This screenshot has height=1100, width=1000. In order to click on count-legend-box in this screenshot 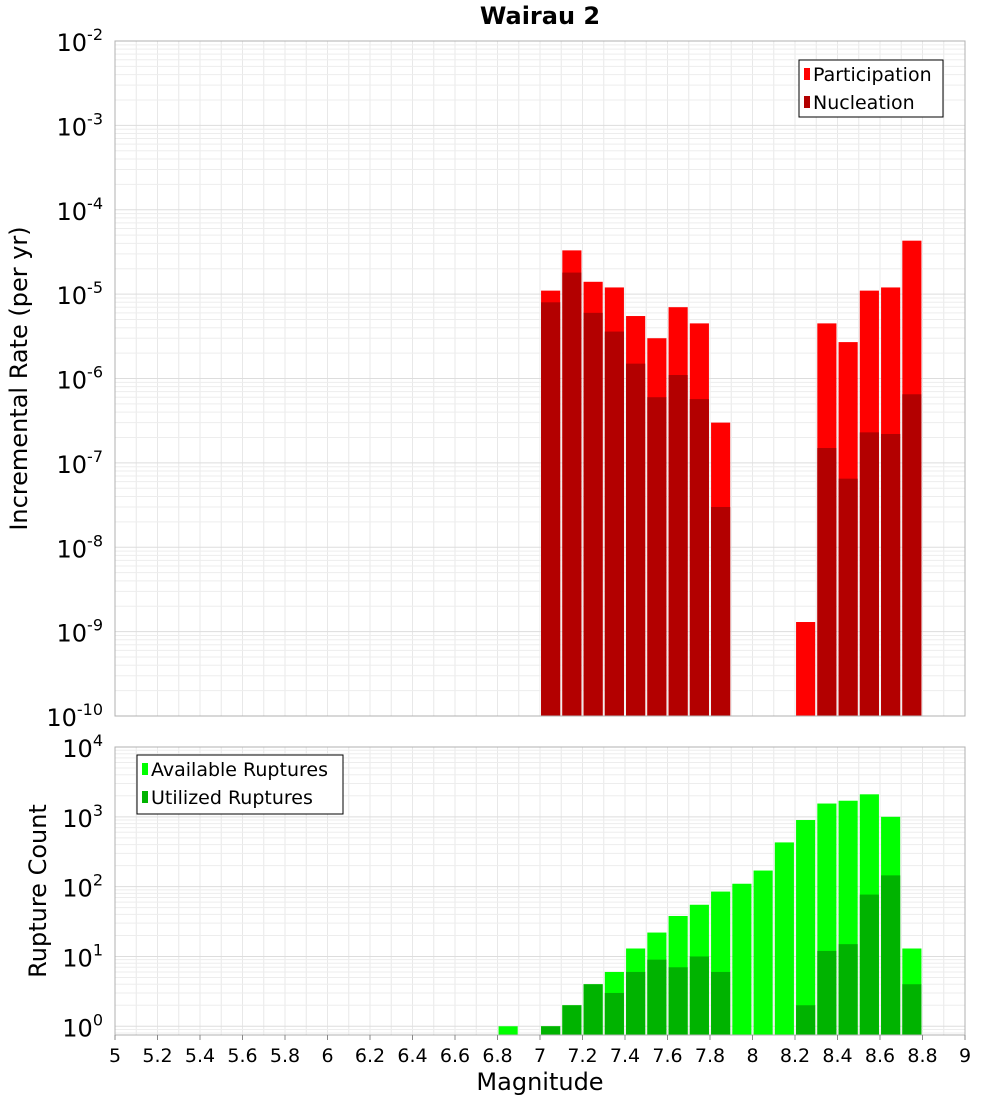, I will do `click(240, 784)`.